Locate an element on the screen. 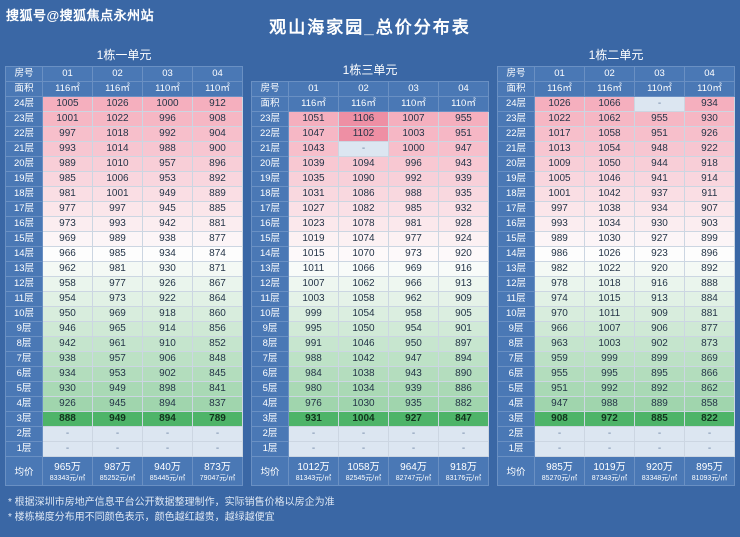 The height and width of the screenshot is (537, 740). price-cell: 985 is located at coordinates (413, 209).